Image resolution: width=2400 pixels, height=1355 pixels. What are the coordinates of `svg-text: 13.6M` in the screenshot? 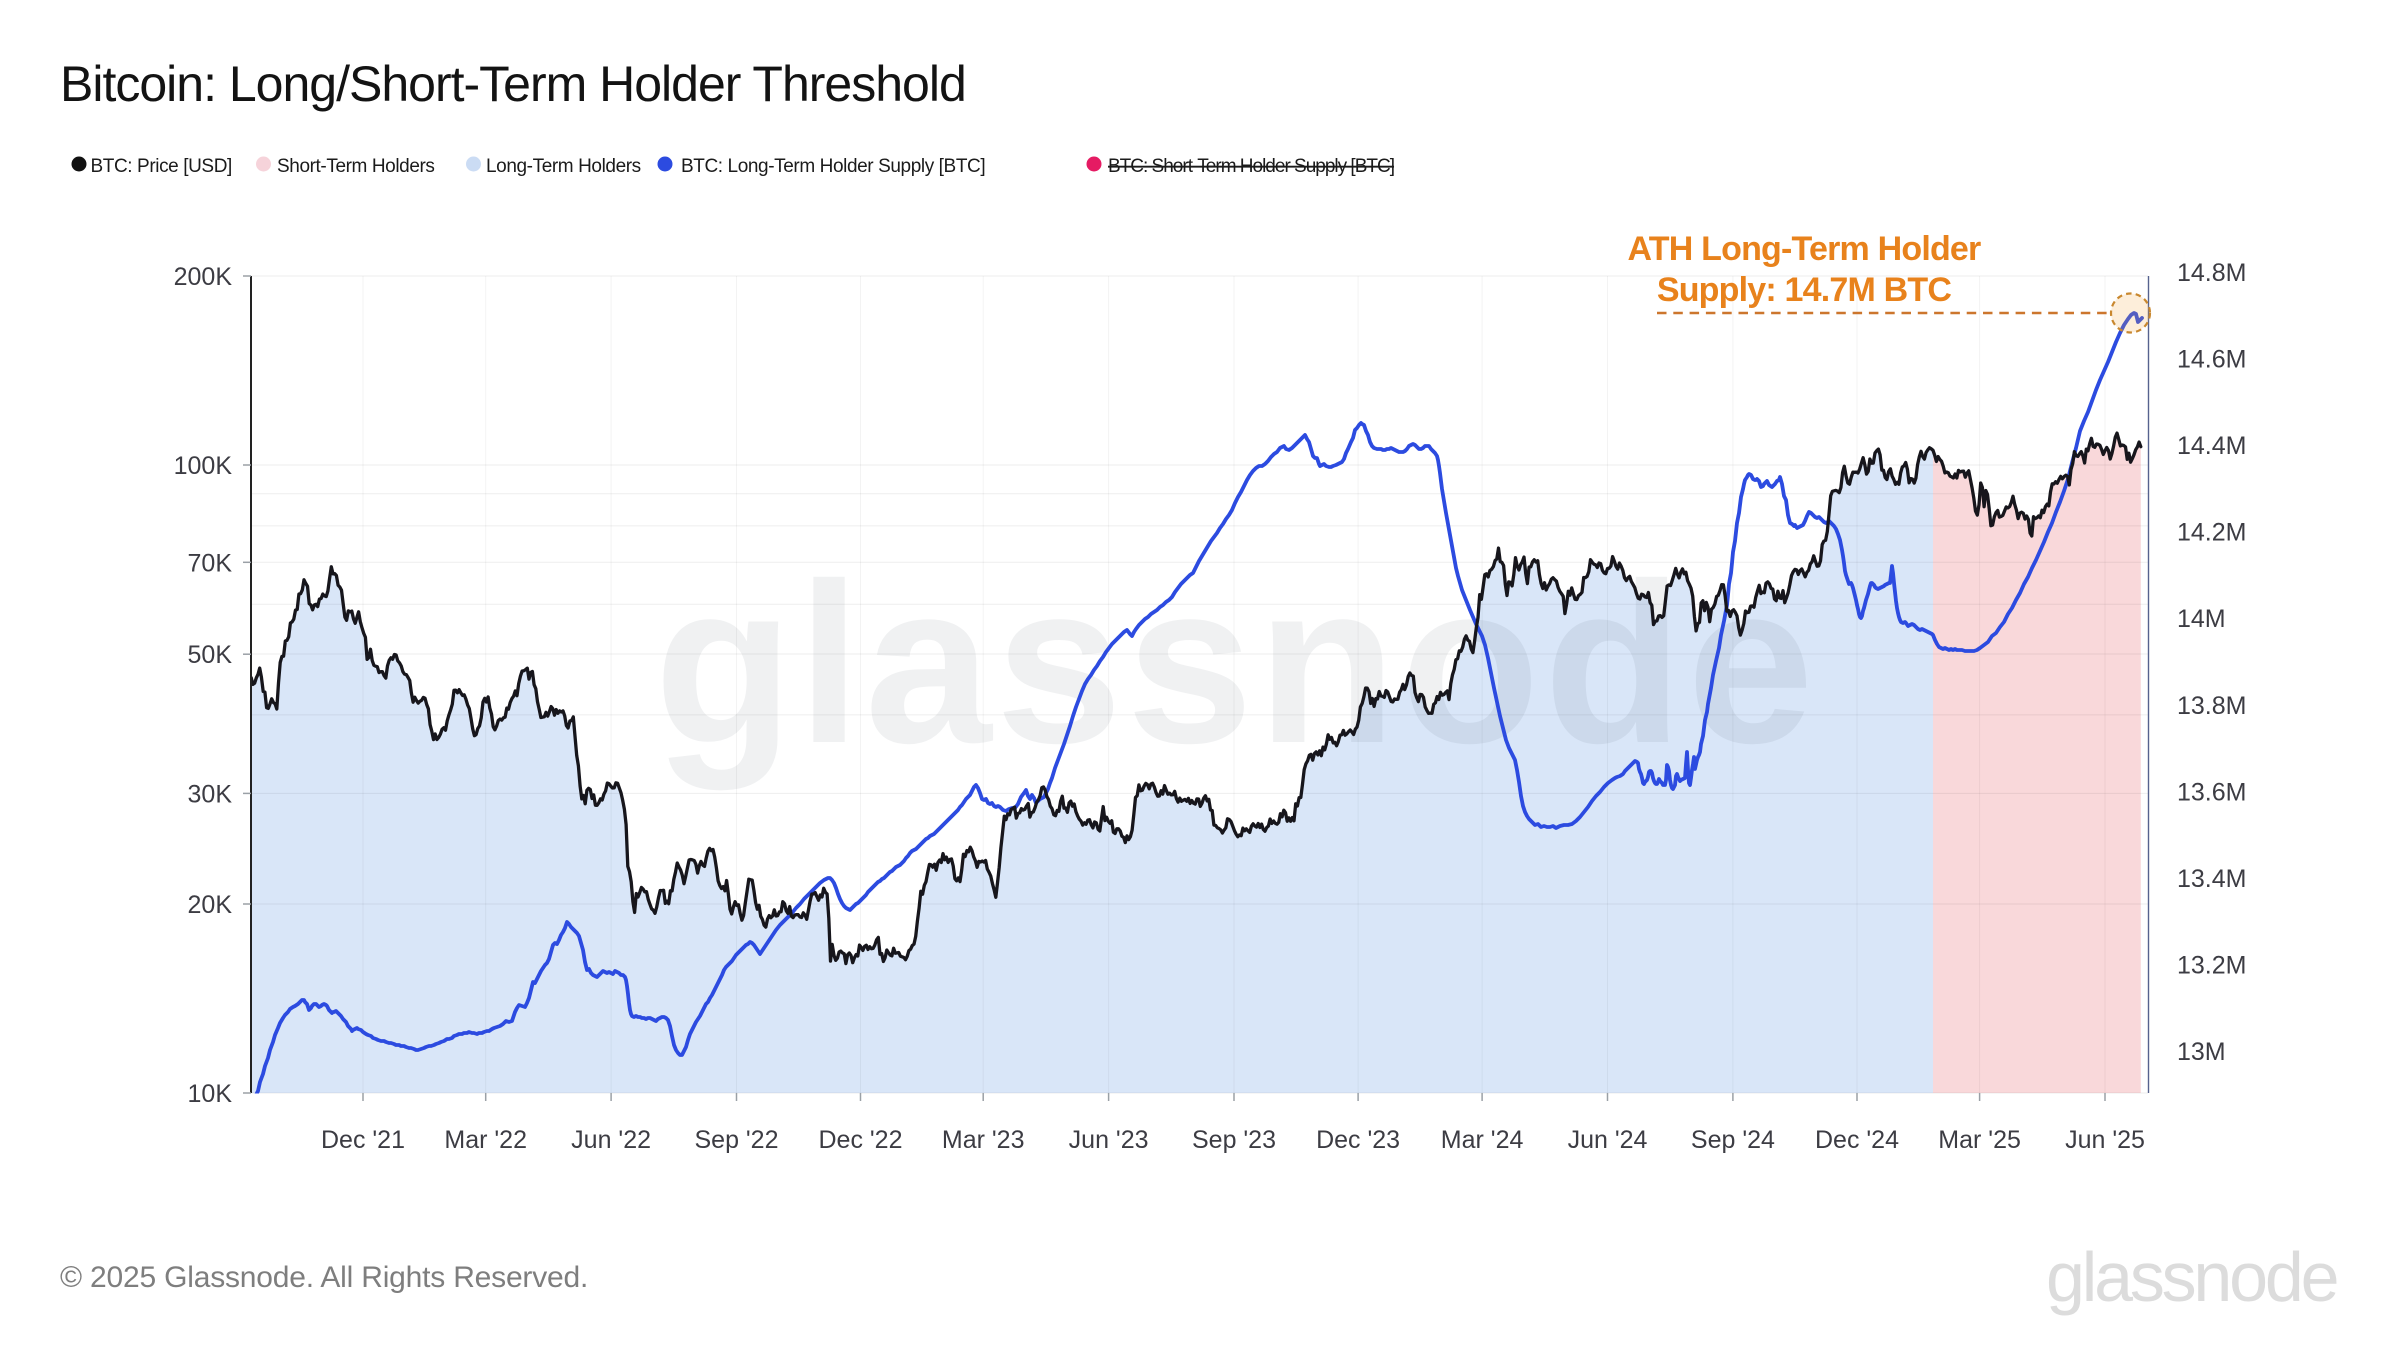 It's located at (2211, 792).